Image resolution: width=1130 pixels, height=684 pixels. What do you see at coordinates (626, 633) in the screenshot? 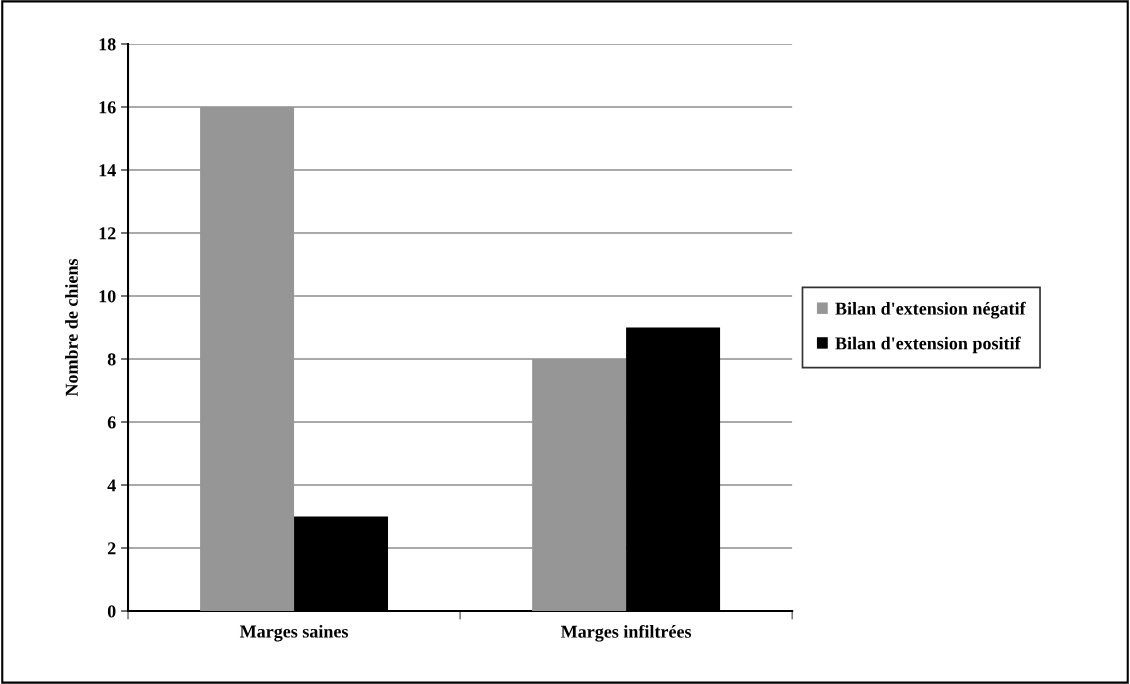
I see `x-tick-label: Marges infiltrées` at bounding box center [626, 633].